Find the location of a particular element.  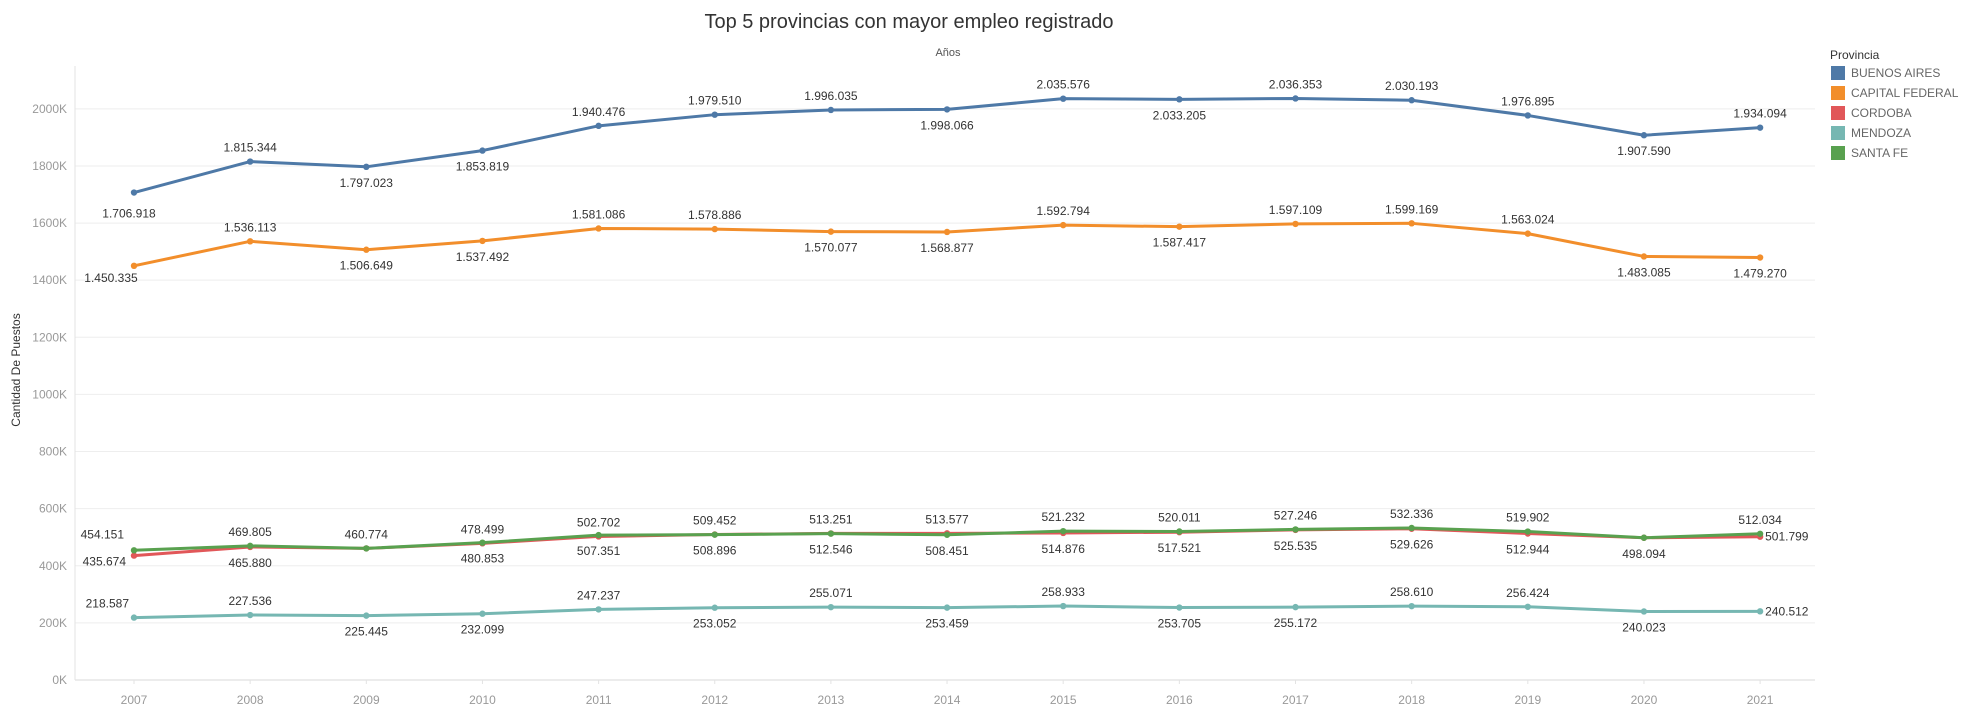

data-label: 1.587.417 is located at coordinates (1180, 243).